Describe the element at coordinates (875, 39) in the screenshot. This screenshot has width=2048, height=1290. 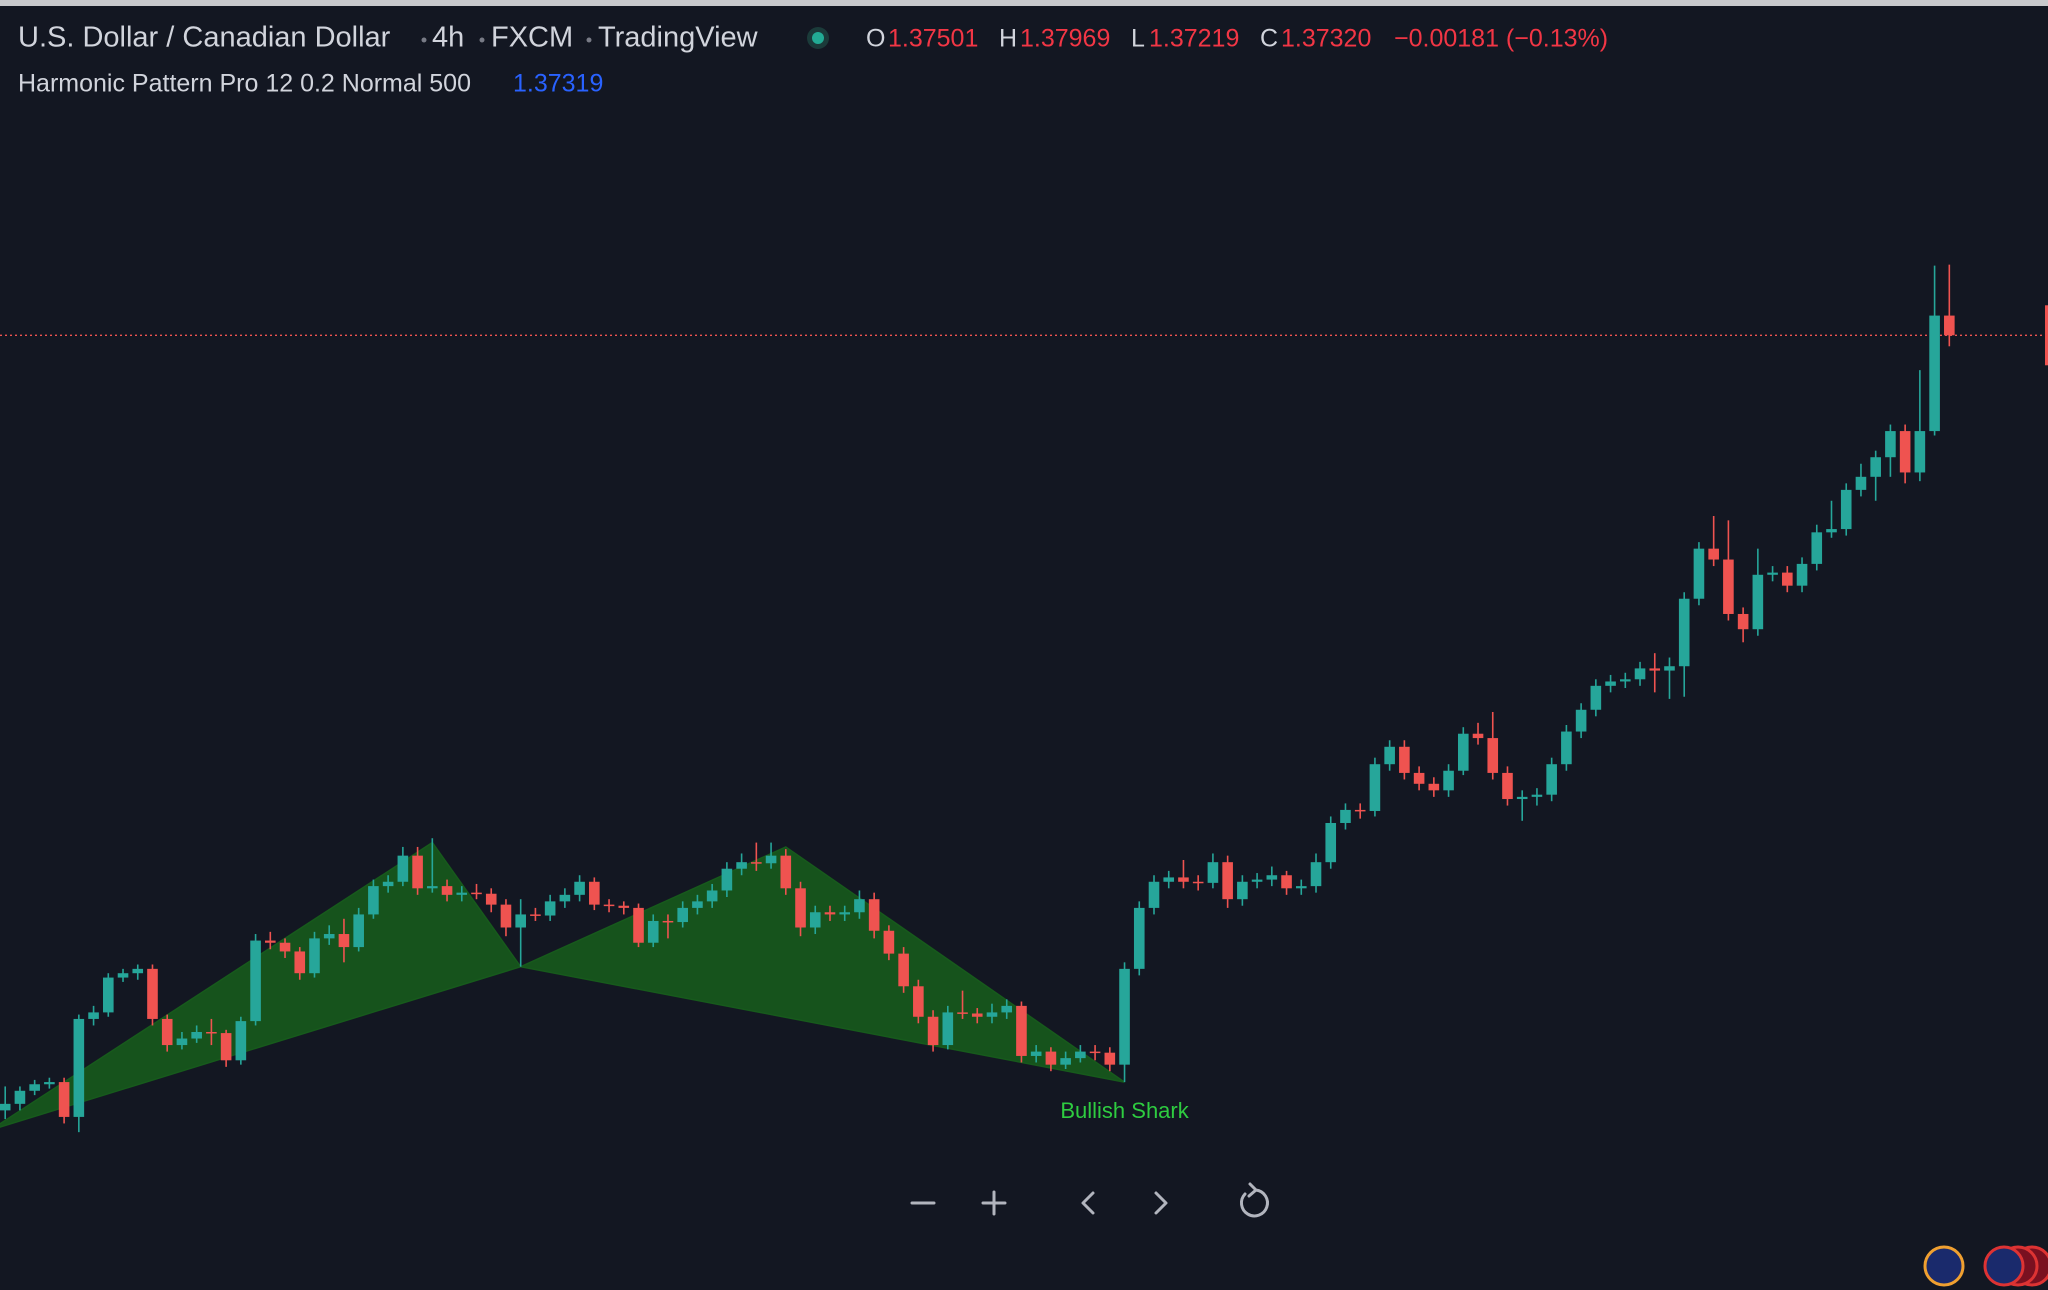
I see `open-label: O` at that location.